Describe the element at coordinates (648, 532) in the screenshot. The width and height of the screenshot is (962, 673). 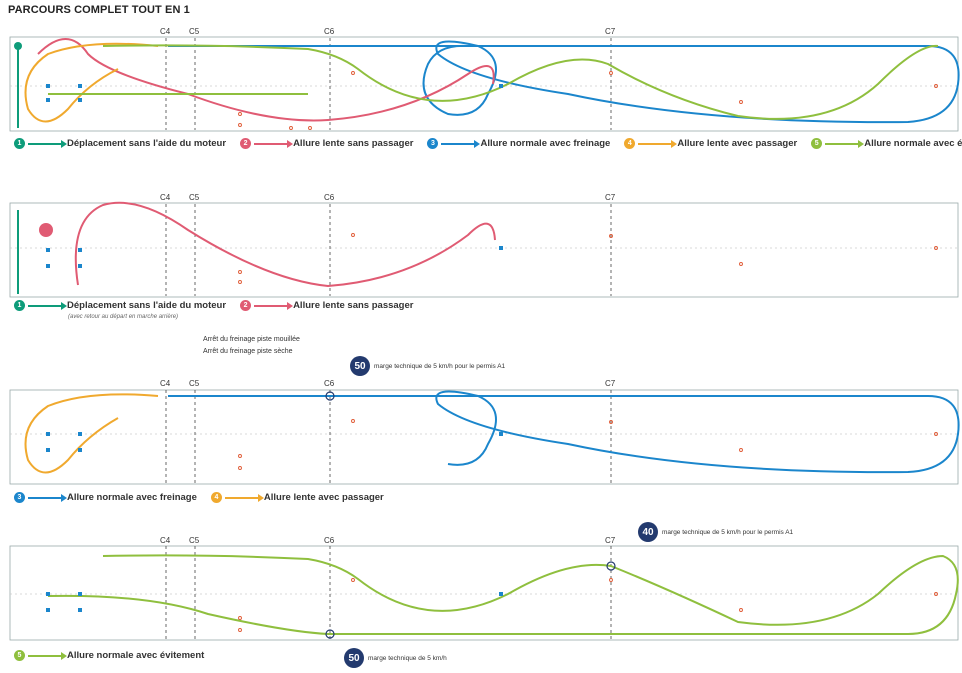
I see `speed-limit-badge: 40` at that location.